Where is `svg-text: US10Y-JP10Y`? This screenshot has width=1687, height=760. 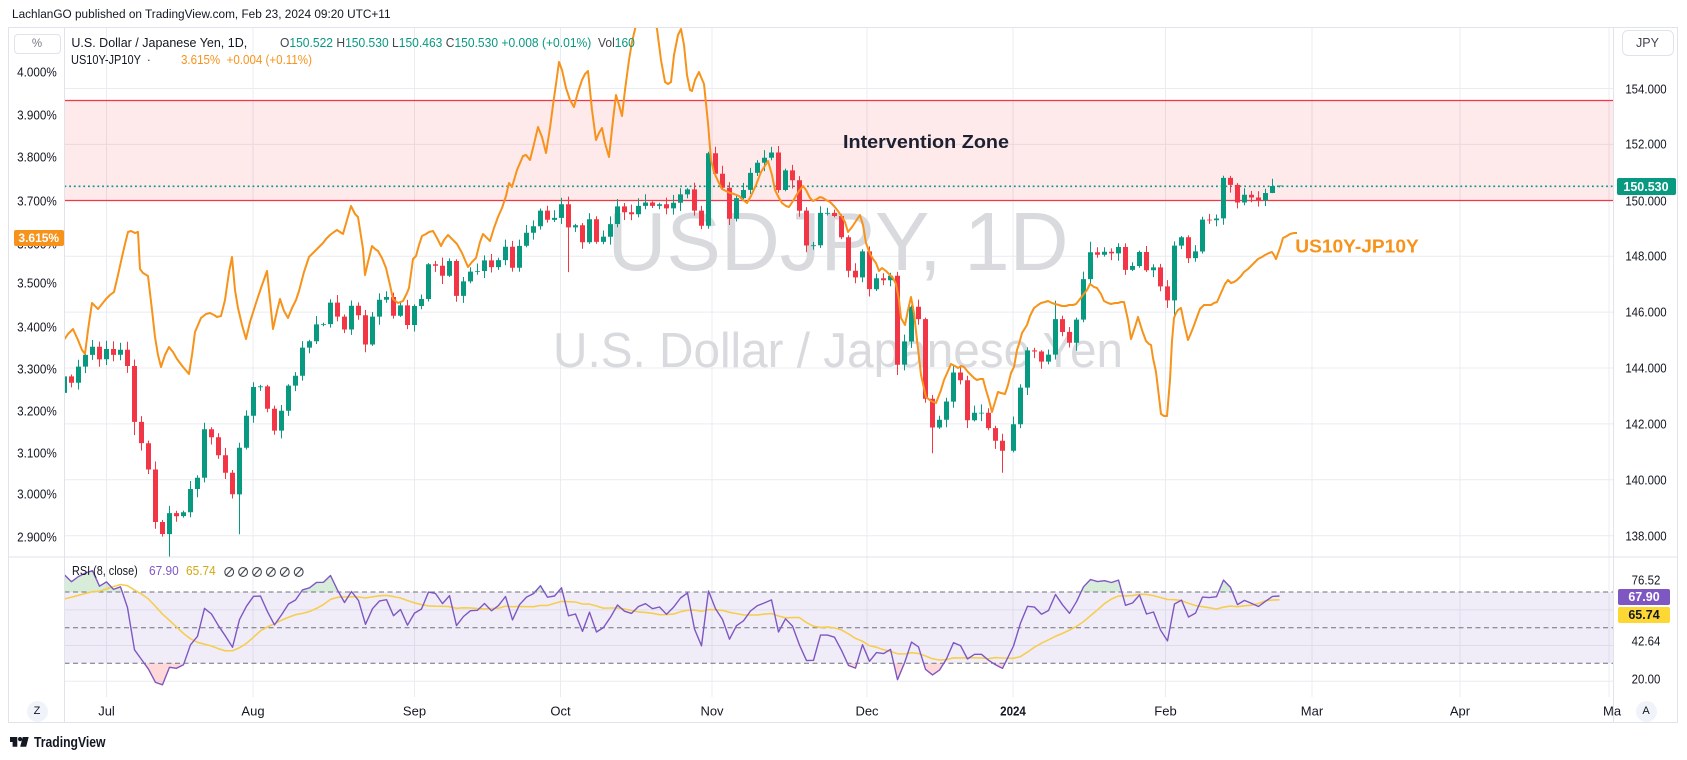 svg-text: US10Y-JP10Y is located at coordinates (1357, 246).